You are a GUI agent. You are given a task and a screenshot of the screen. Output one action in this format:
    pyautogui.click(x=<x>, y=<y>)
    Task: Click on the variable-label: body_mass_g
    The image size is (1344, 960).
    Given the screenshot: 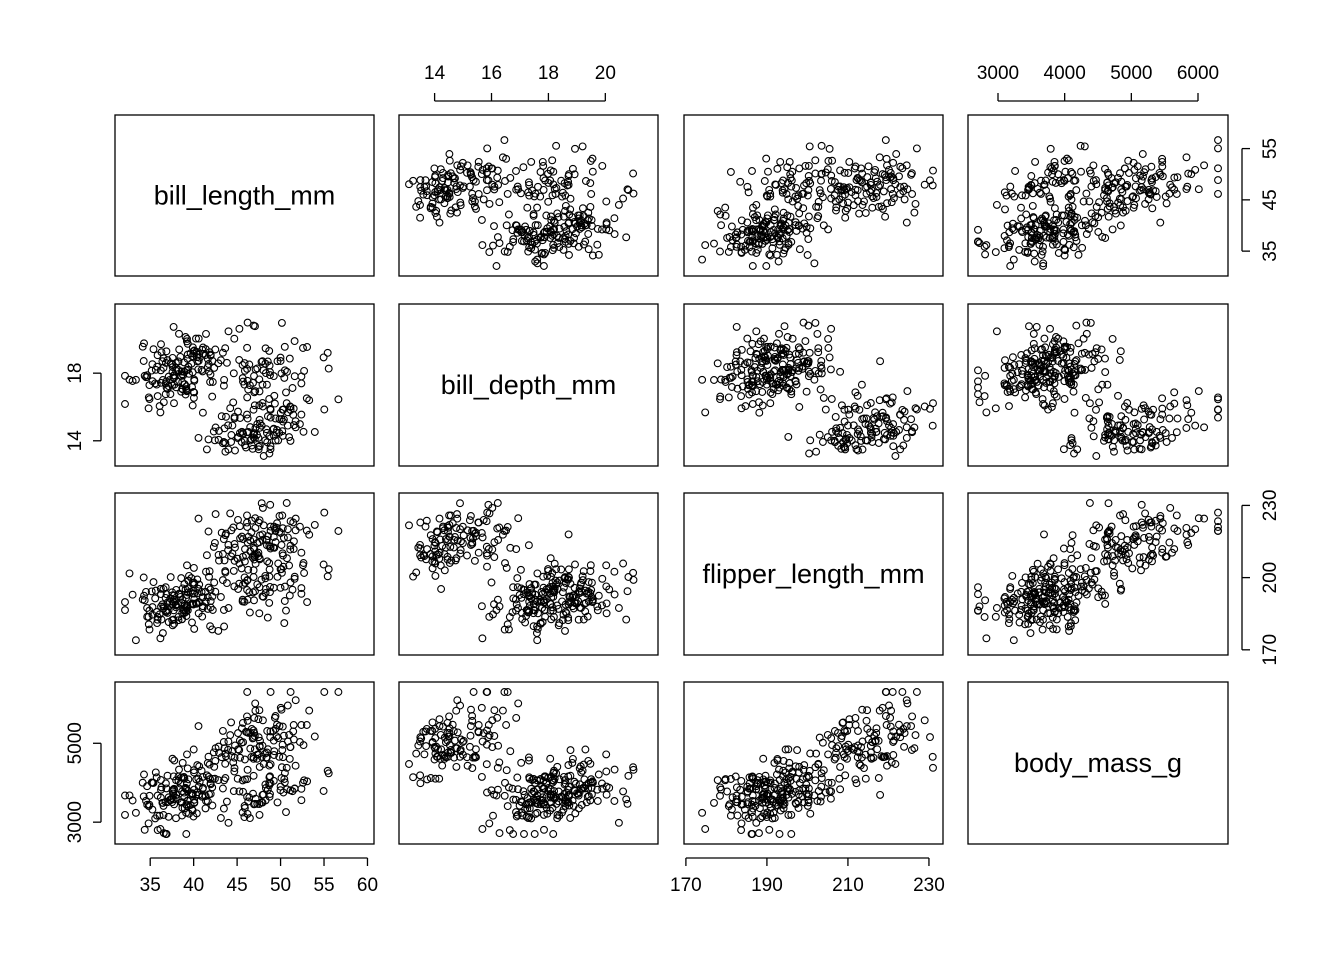 What is the action you would take?
    pyautogui.click(x=1098, y=763)
    